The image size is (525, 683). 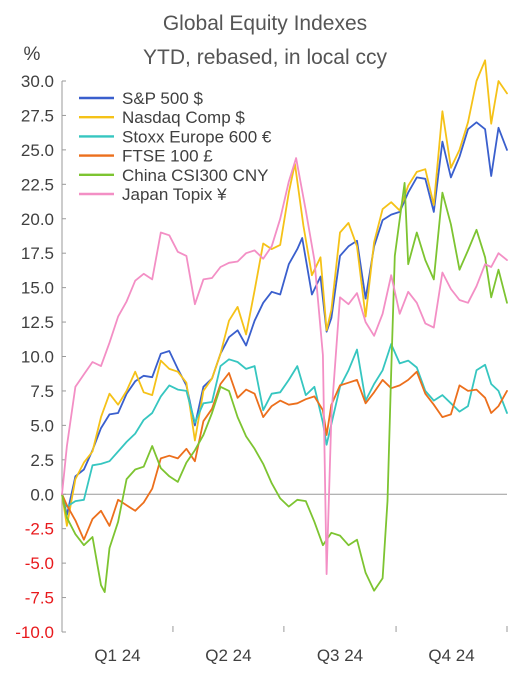 I want to click on y-tick-label: 20.0, so click(x=37, y=219).